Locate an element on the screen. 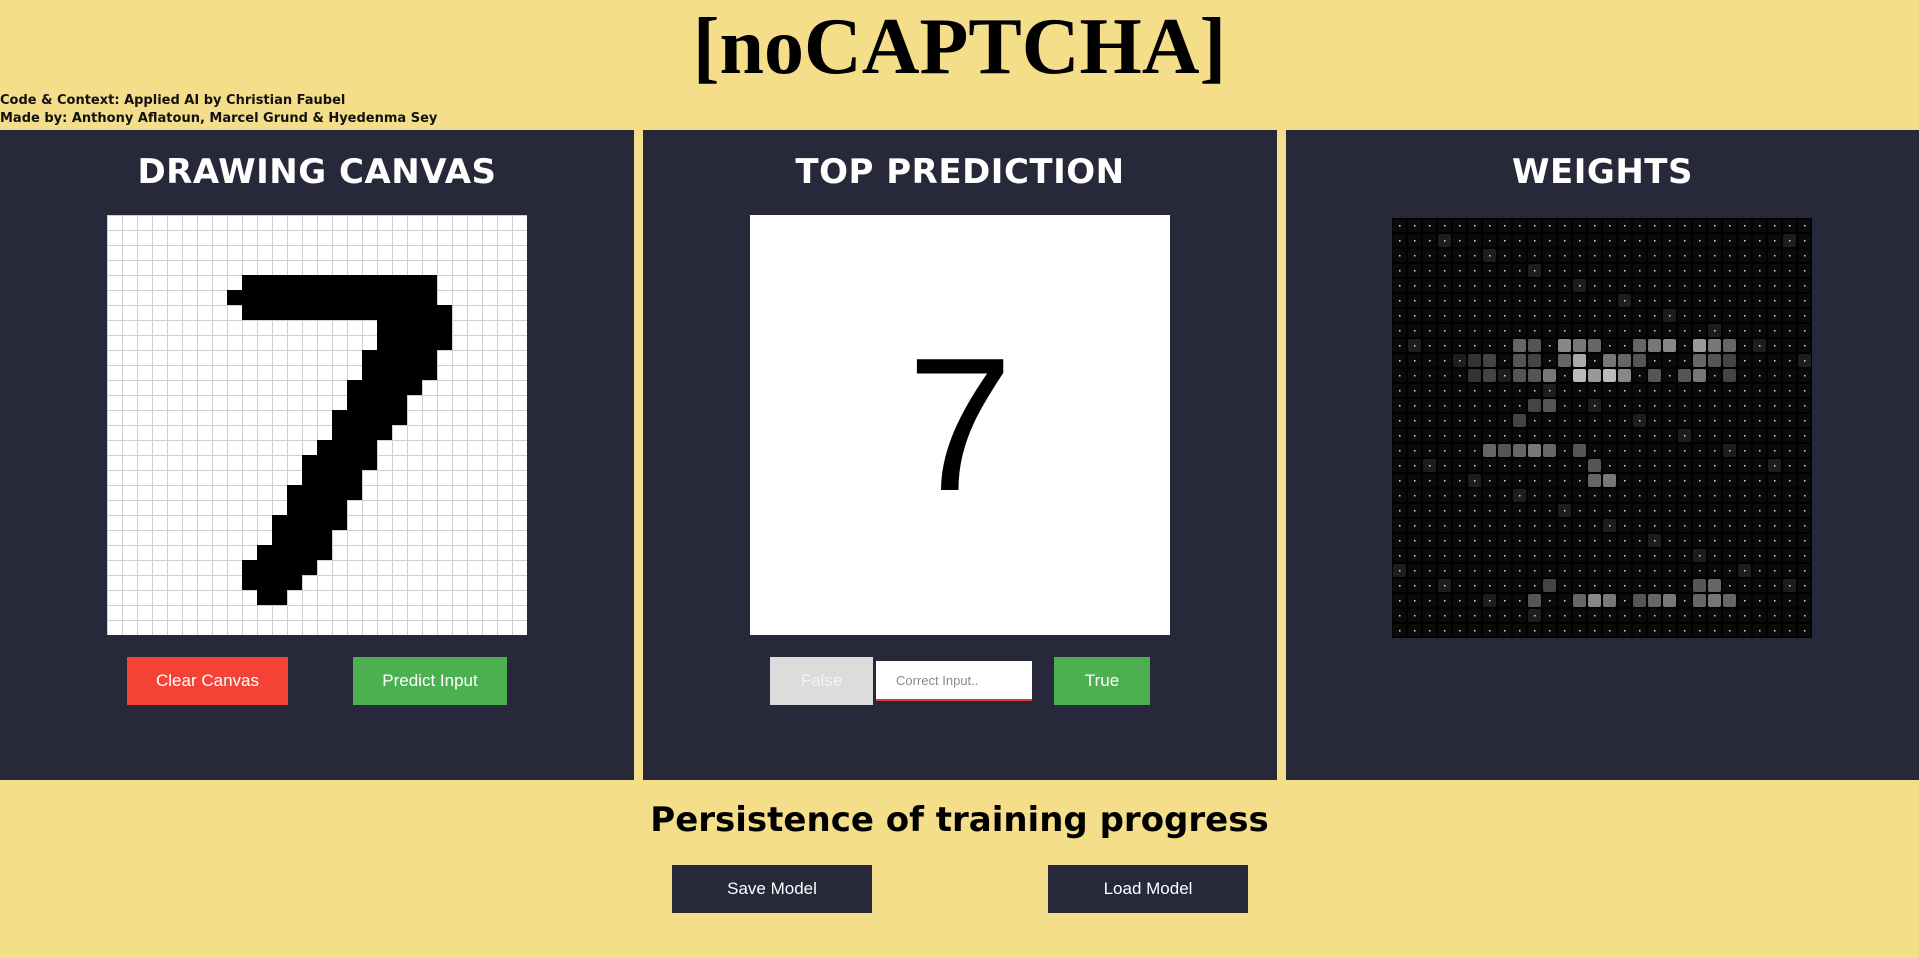 This screenshot has width=1919, height=958. drawing-canvas is located at coordinates (317, 425).